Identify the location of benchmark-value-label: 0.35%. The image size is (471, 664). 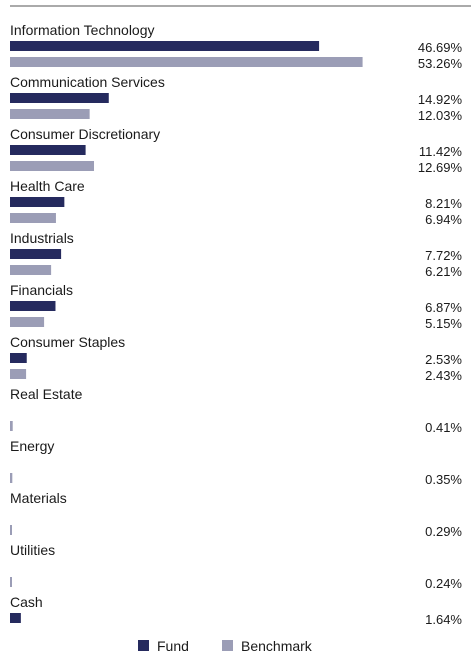
(443, 479).